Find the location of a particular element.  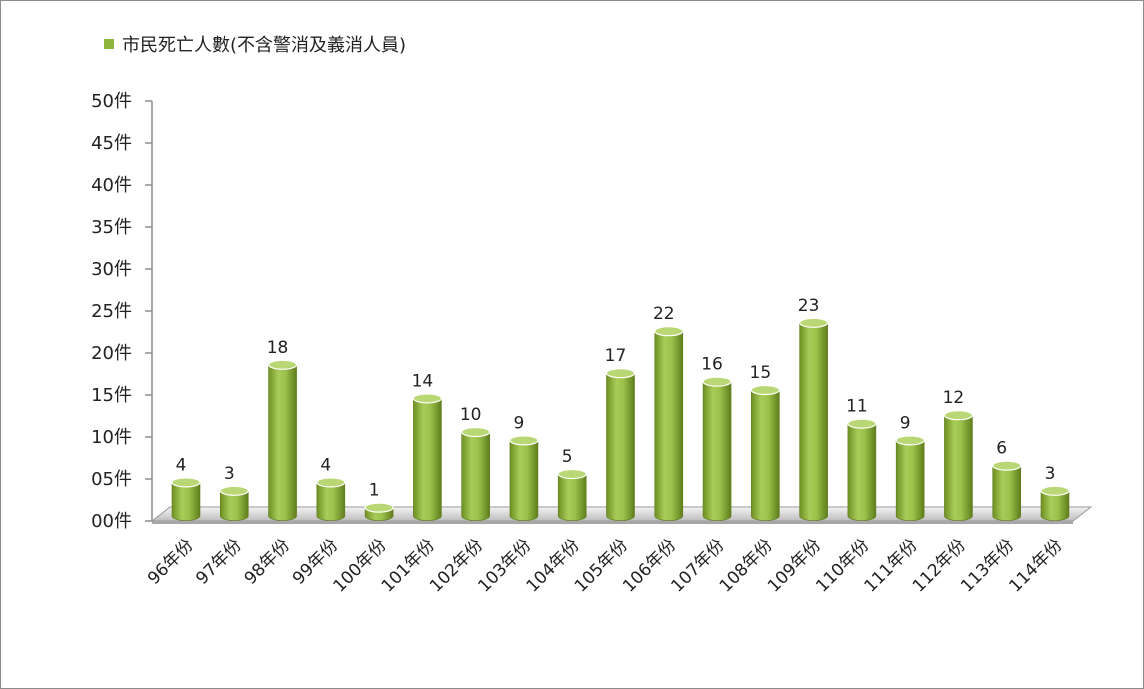

x-tick-label: 97年份 is located at coordinates (218, 561).